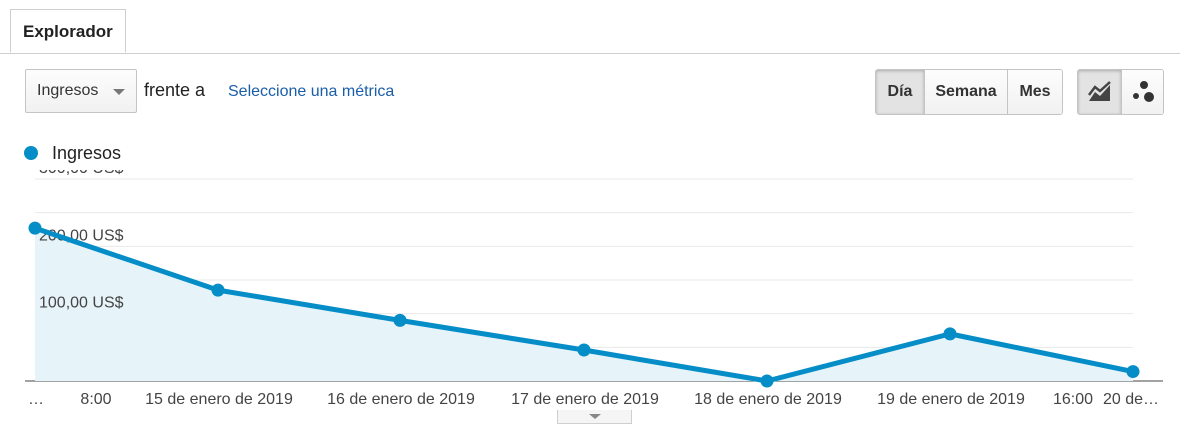 Image resolution: width=1180 pixels, height=426 pixels. Describe the element at coordinates (951, 399) in the screenshot. I see `x-tick-label: 19 de enero de 2019` at that location.